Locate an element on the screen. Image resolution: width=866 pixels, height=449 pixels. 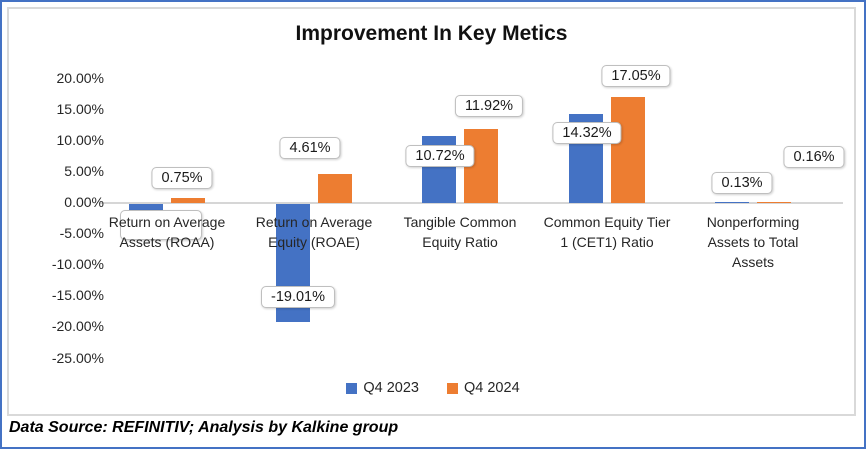
chart-title: Improvement In Key Metics is located at coordinates (431, 33).